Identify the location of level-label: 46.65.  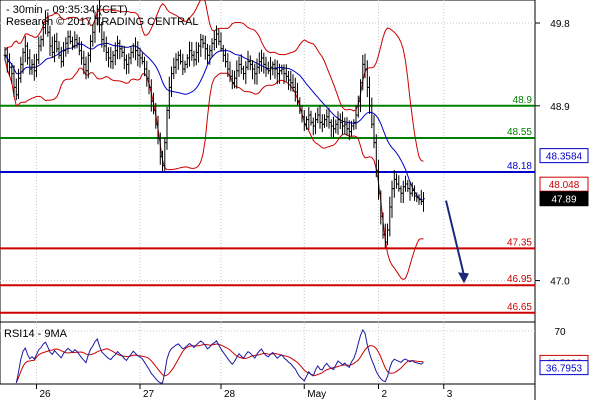
(519, 307).